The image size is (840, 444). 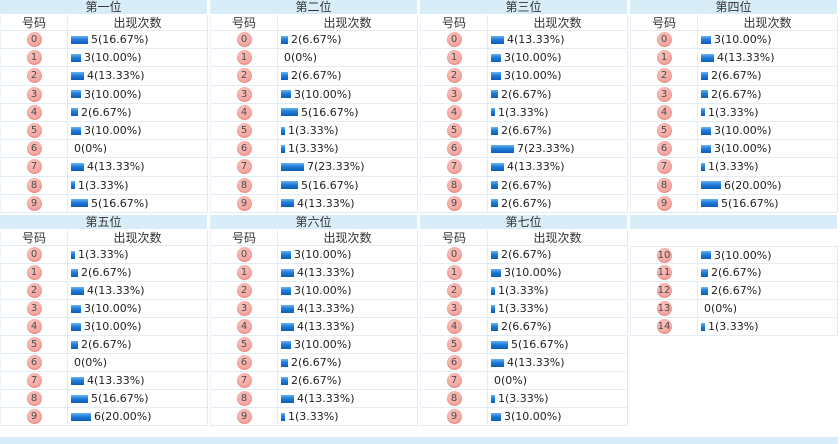 I want to click on frequency-label: 0(0%), so click(x=91, y=362).